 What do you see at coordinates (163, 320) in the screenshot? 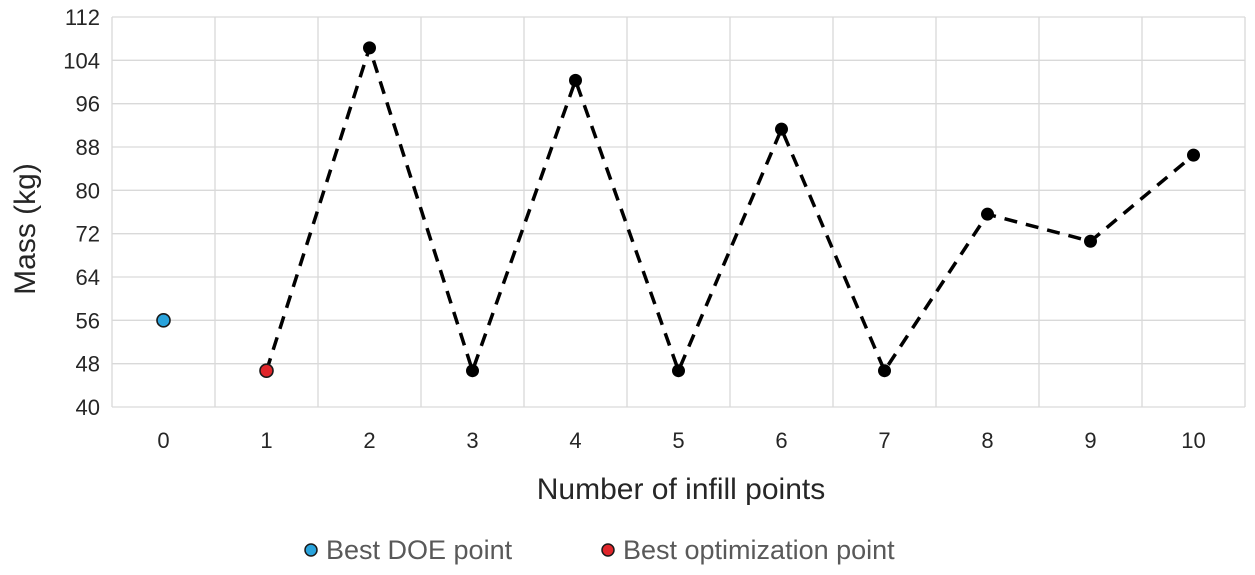
I see `point-series-0-x0` at bounding box center [163, 320].